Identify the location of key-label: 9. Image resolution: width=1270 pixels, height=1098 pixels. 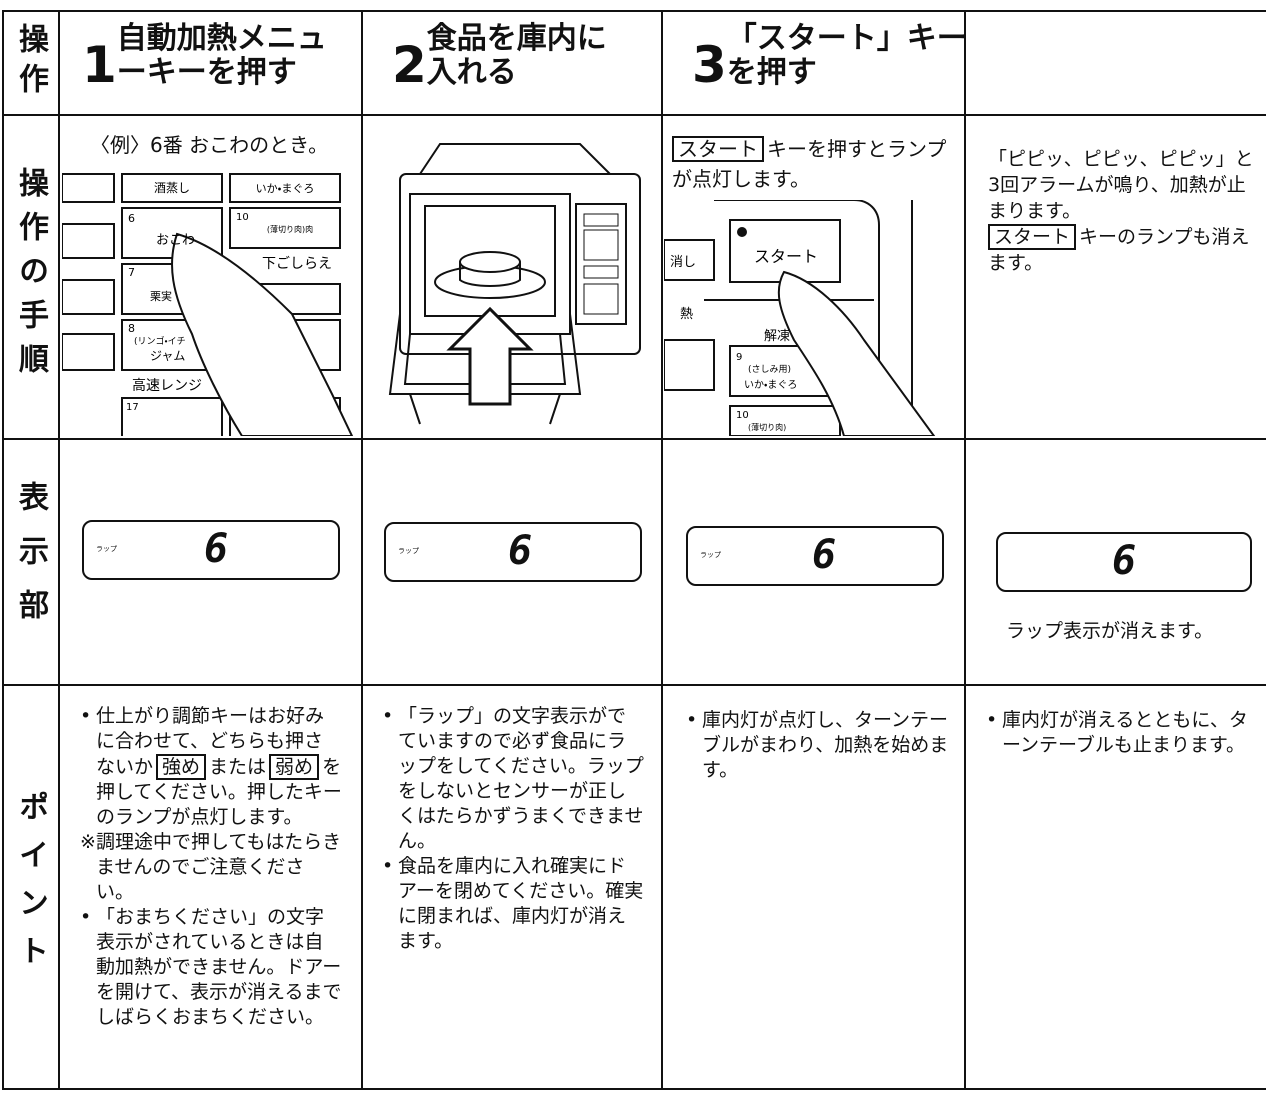
(739, 357).